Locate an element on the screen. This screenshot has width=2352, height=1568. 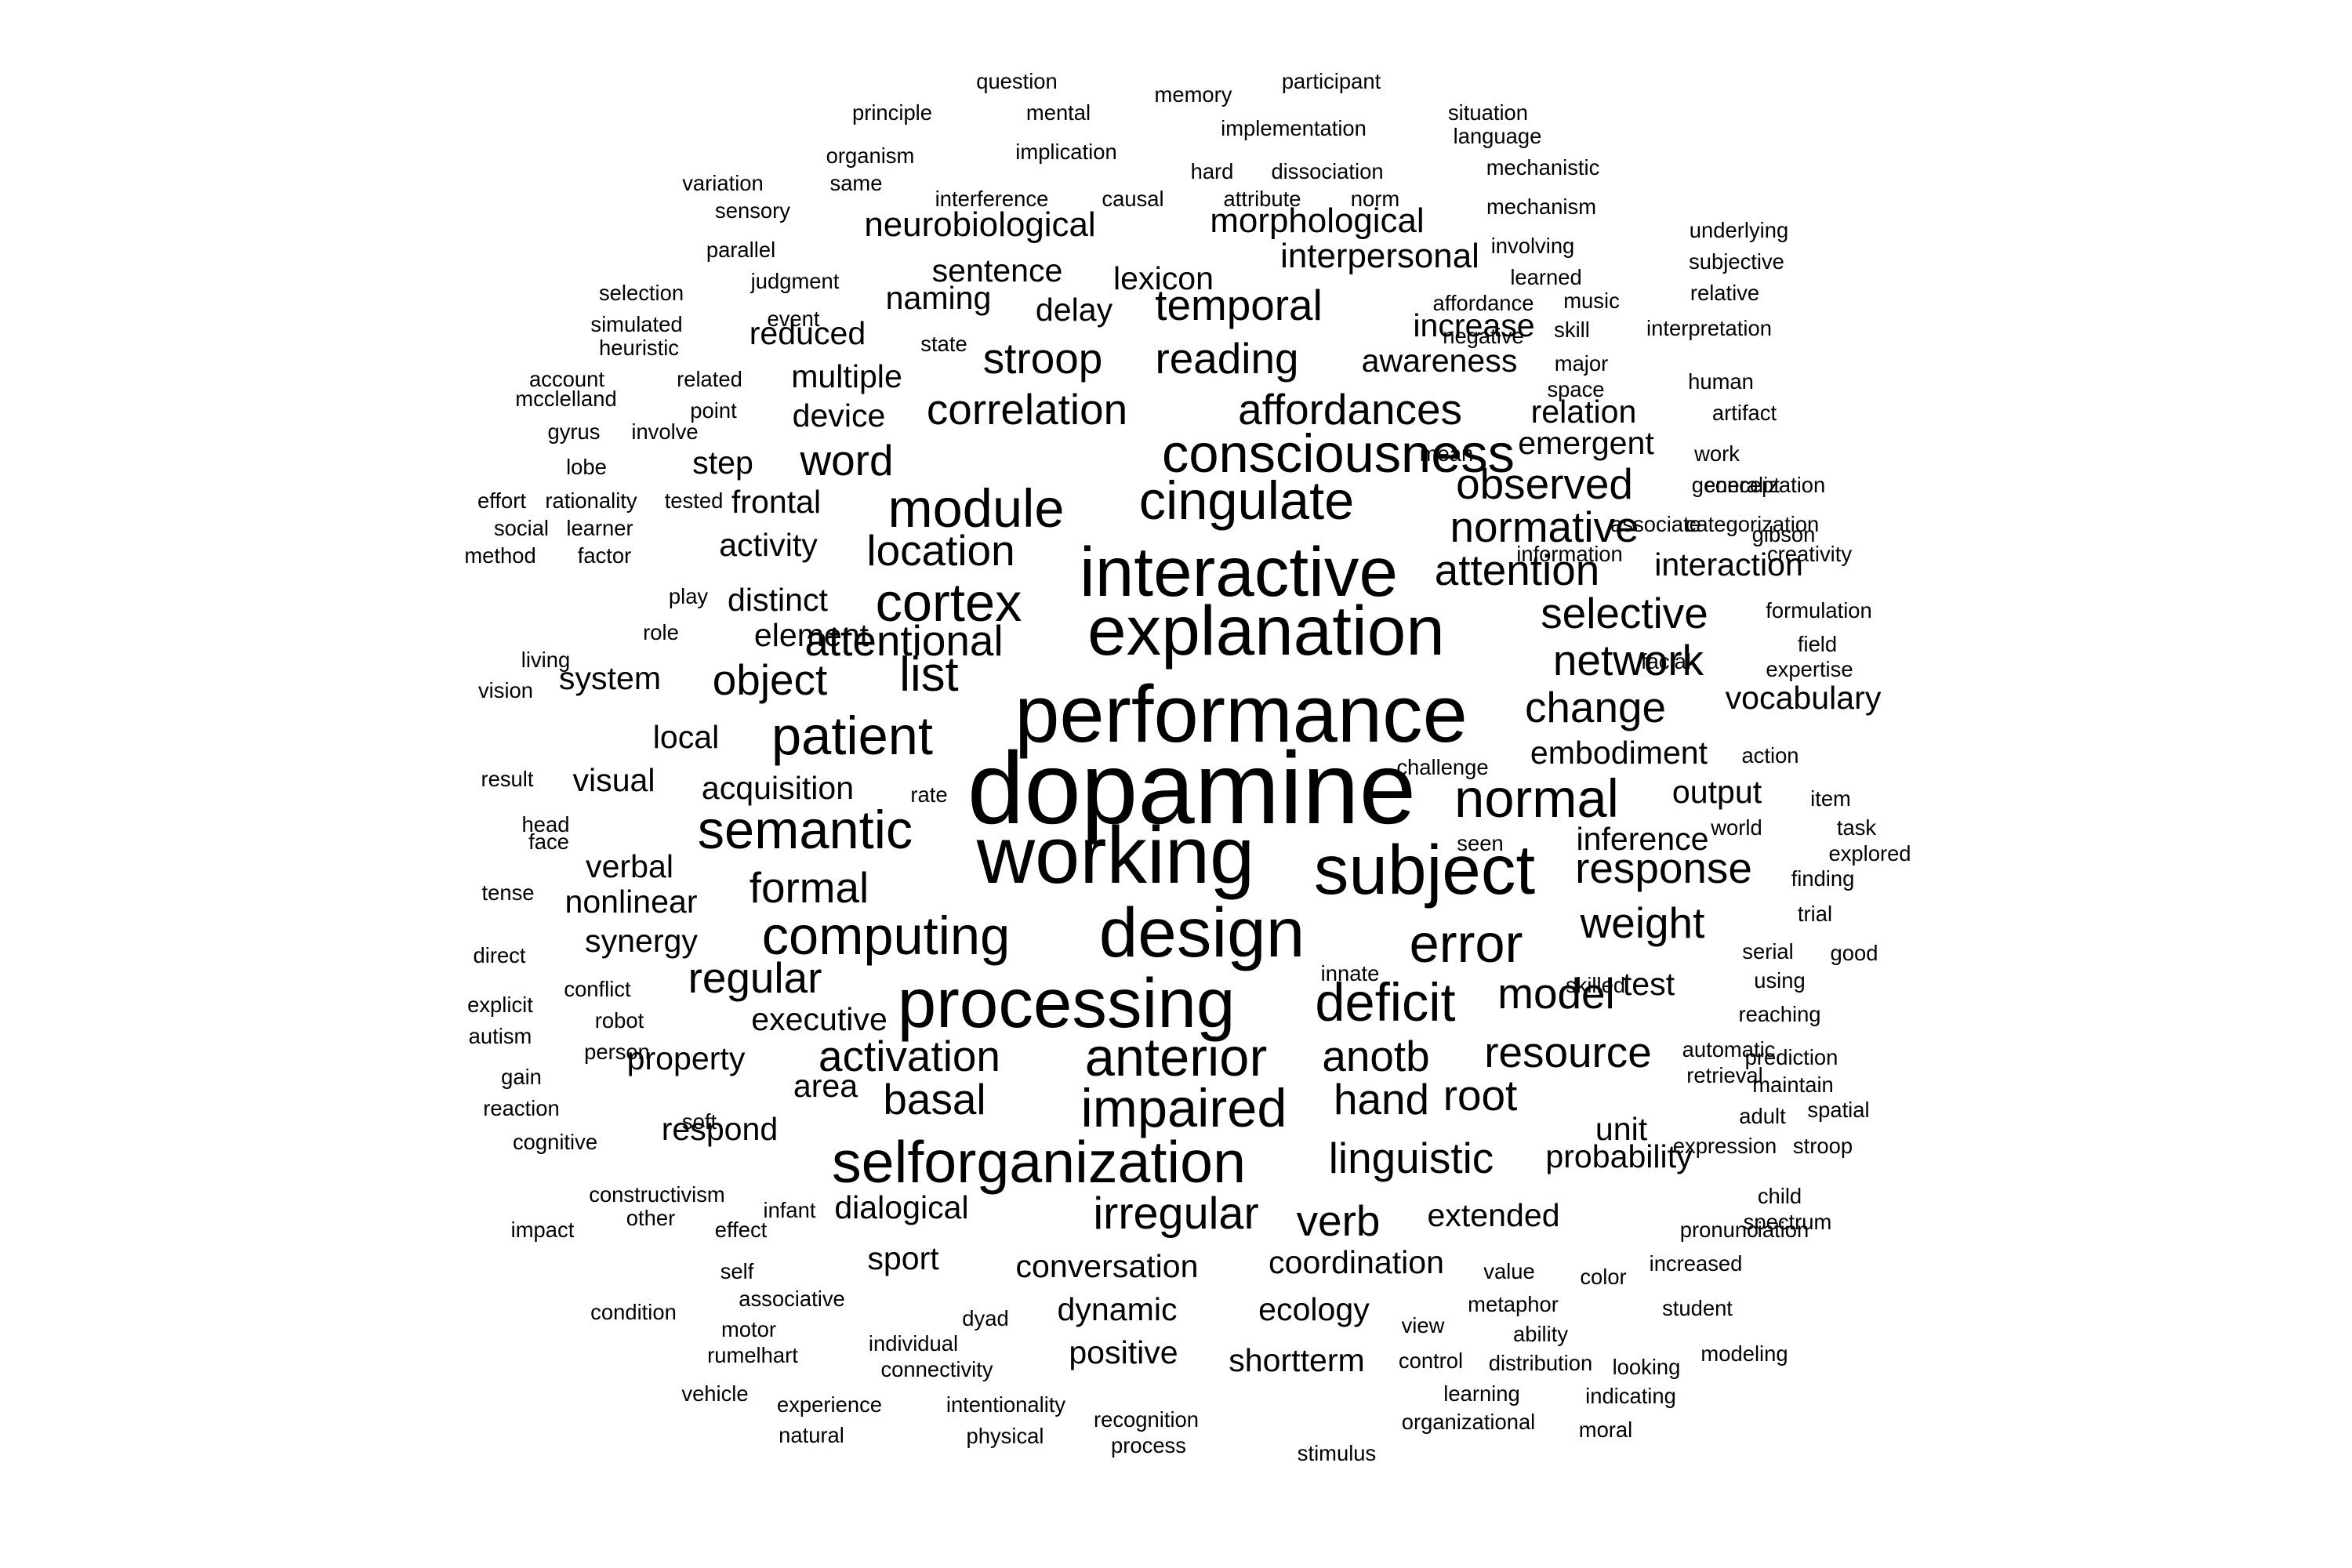
cloud-word: deficit is located at coordinates (1385, 1002).